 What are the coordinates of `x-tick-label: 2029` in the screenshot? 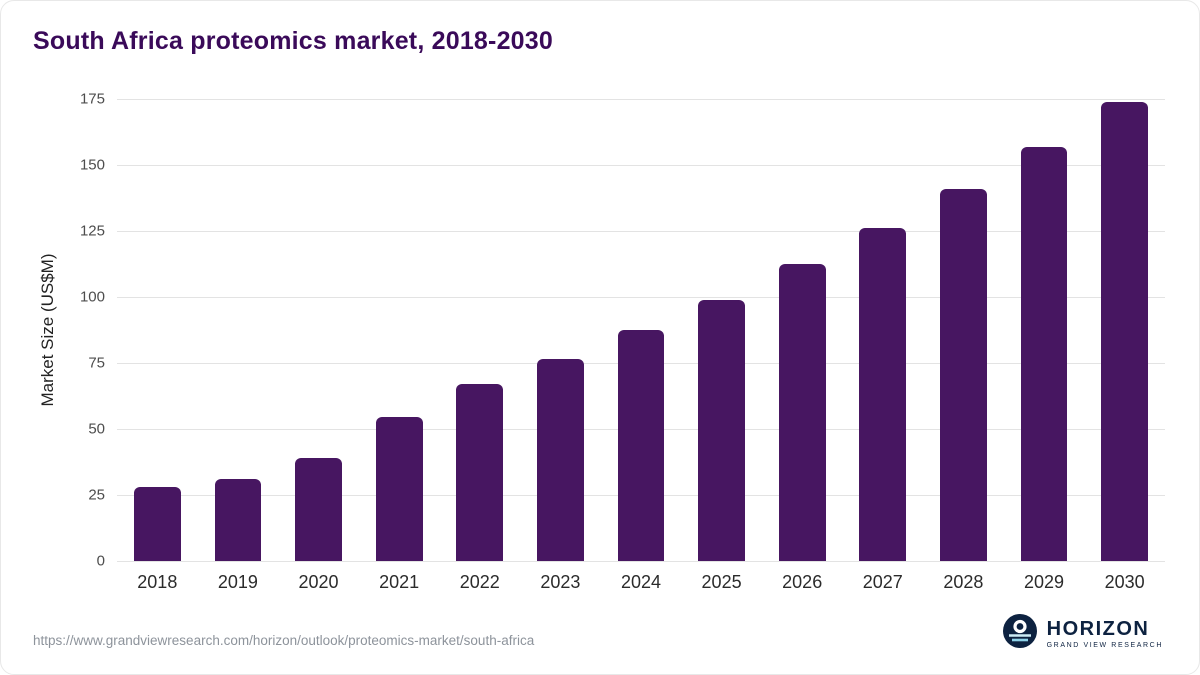 It's located at (1044, 582).